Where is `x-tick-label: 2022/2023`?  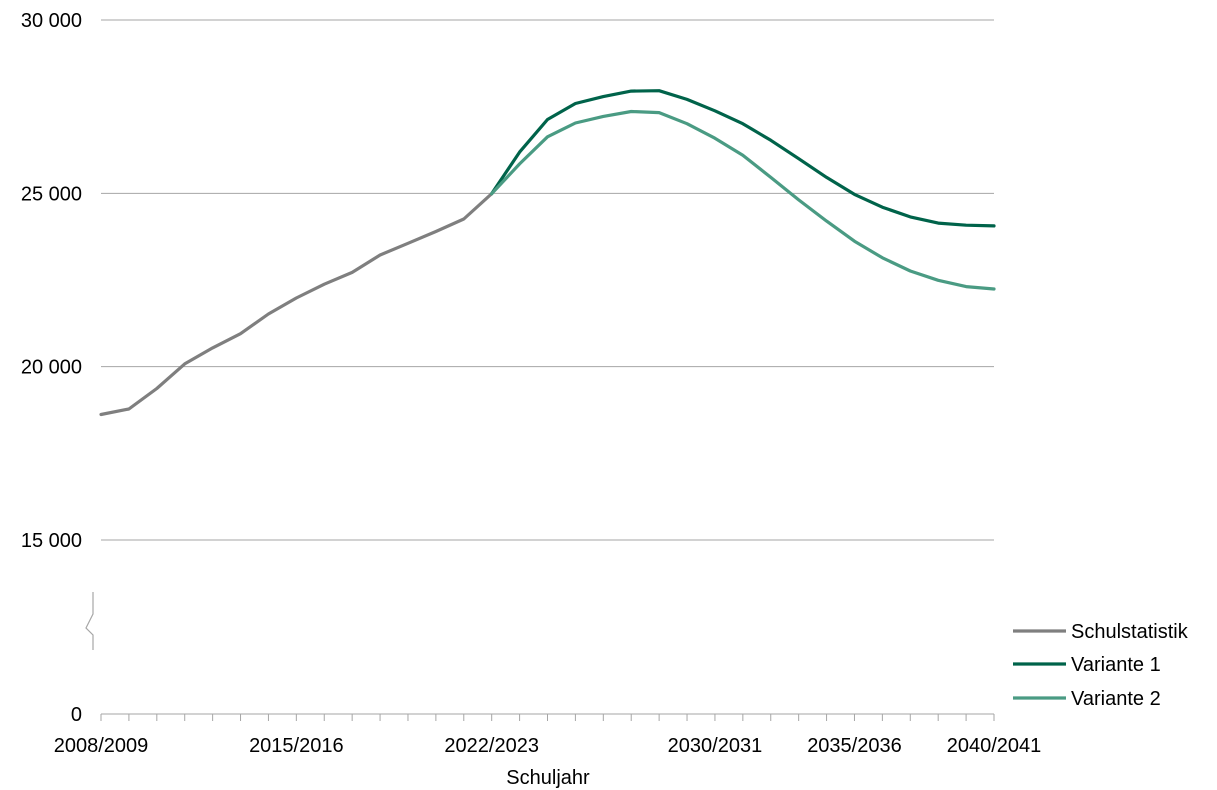
x-tick-label: 2022/2023 is located at coordinates (491, 746).